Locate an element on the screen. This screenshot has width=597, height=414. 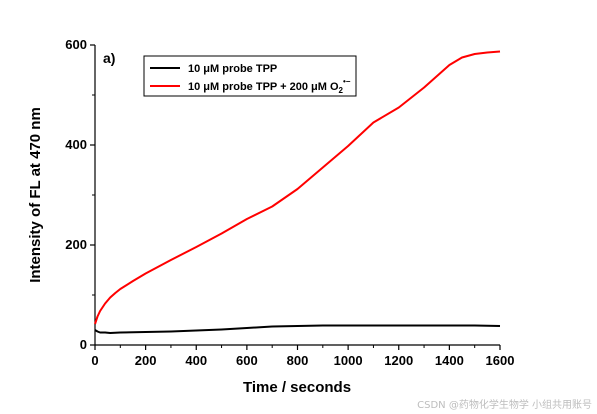
y-ticks: 0 200 400 600 is located at coordinates (80, 194).